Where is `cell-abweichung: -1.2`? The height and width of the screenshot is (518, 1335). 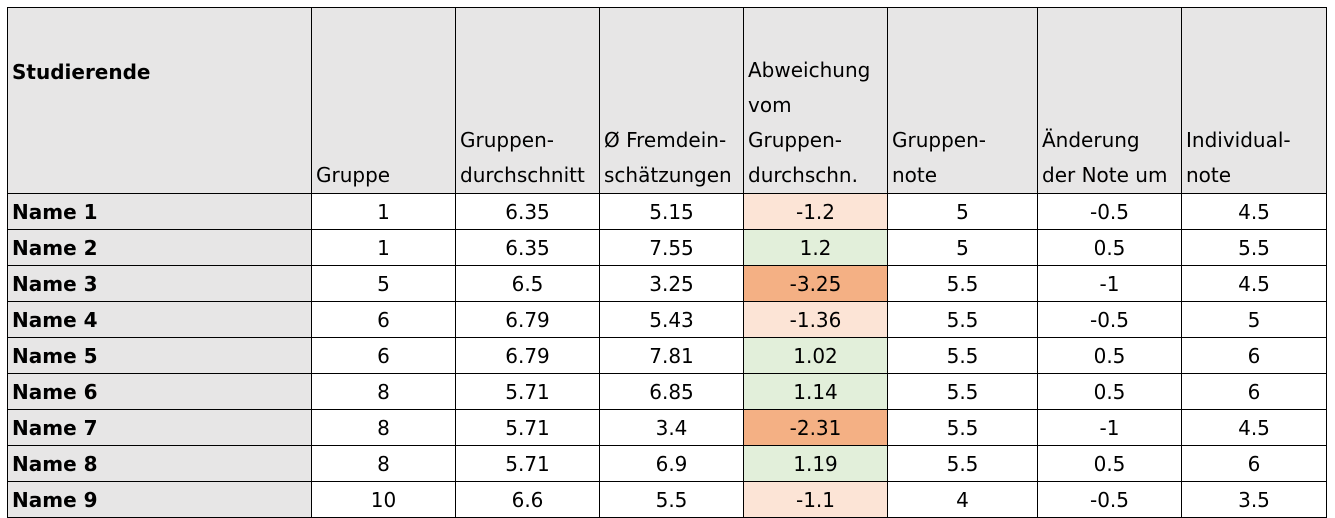
cell-abweichung: -1.2 is located at coordinates (815, 211).